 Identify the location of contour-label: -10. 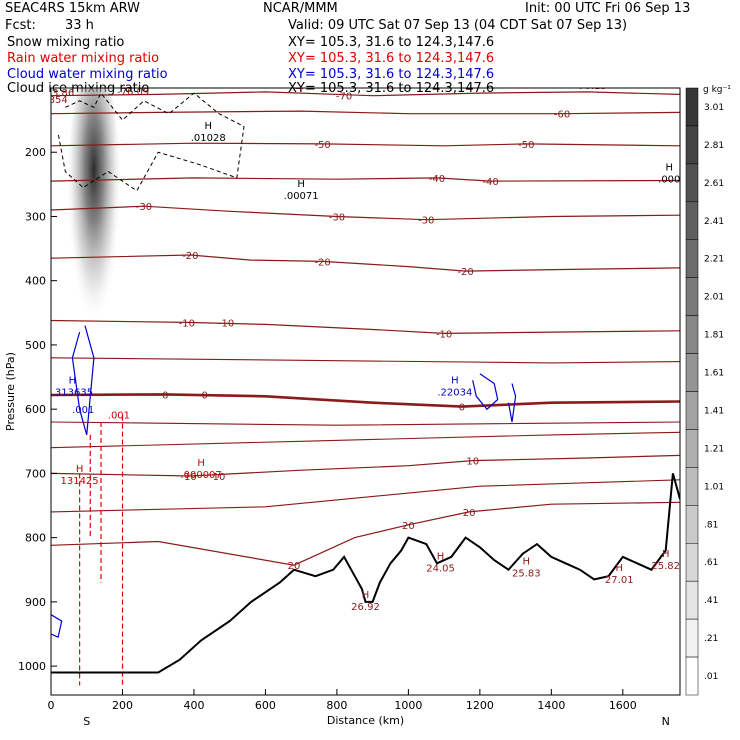
(444, 334).